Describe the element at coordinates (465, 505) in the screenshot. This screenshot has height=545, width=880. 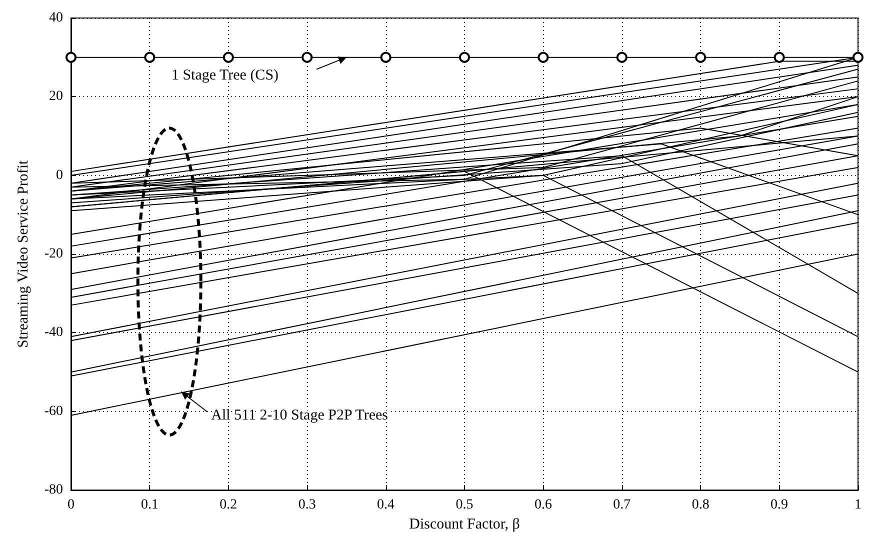
I see `x-tick-label: 0.5` at that location.